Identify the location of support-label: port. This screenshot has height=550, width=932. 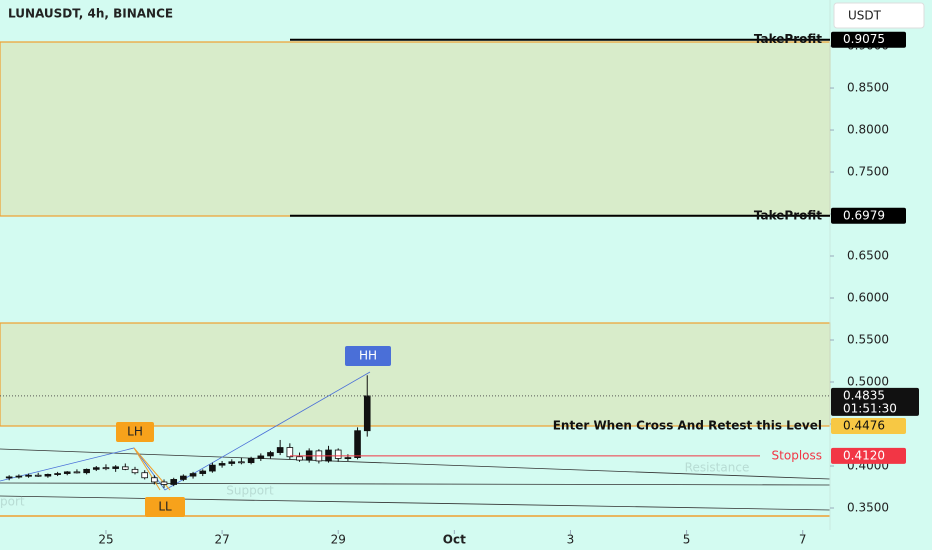
(12, 502).